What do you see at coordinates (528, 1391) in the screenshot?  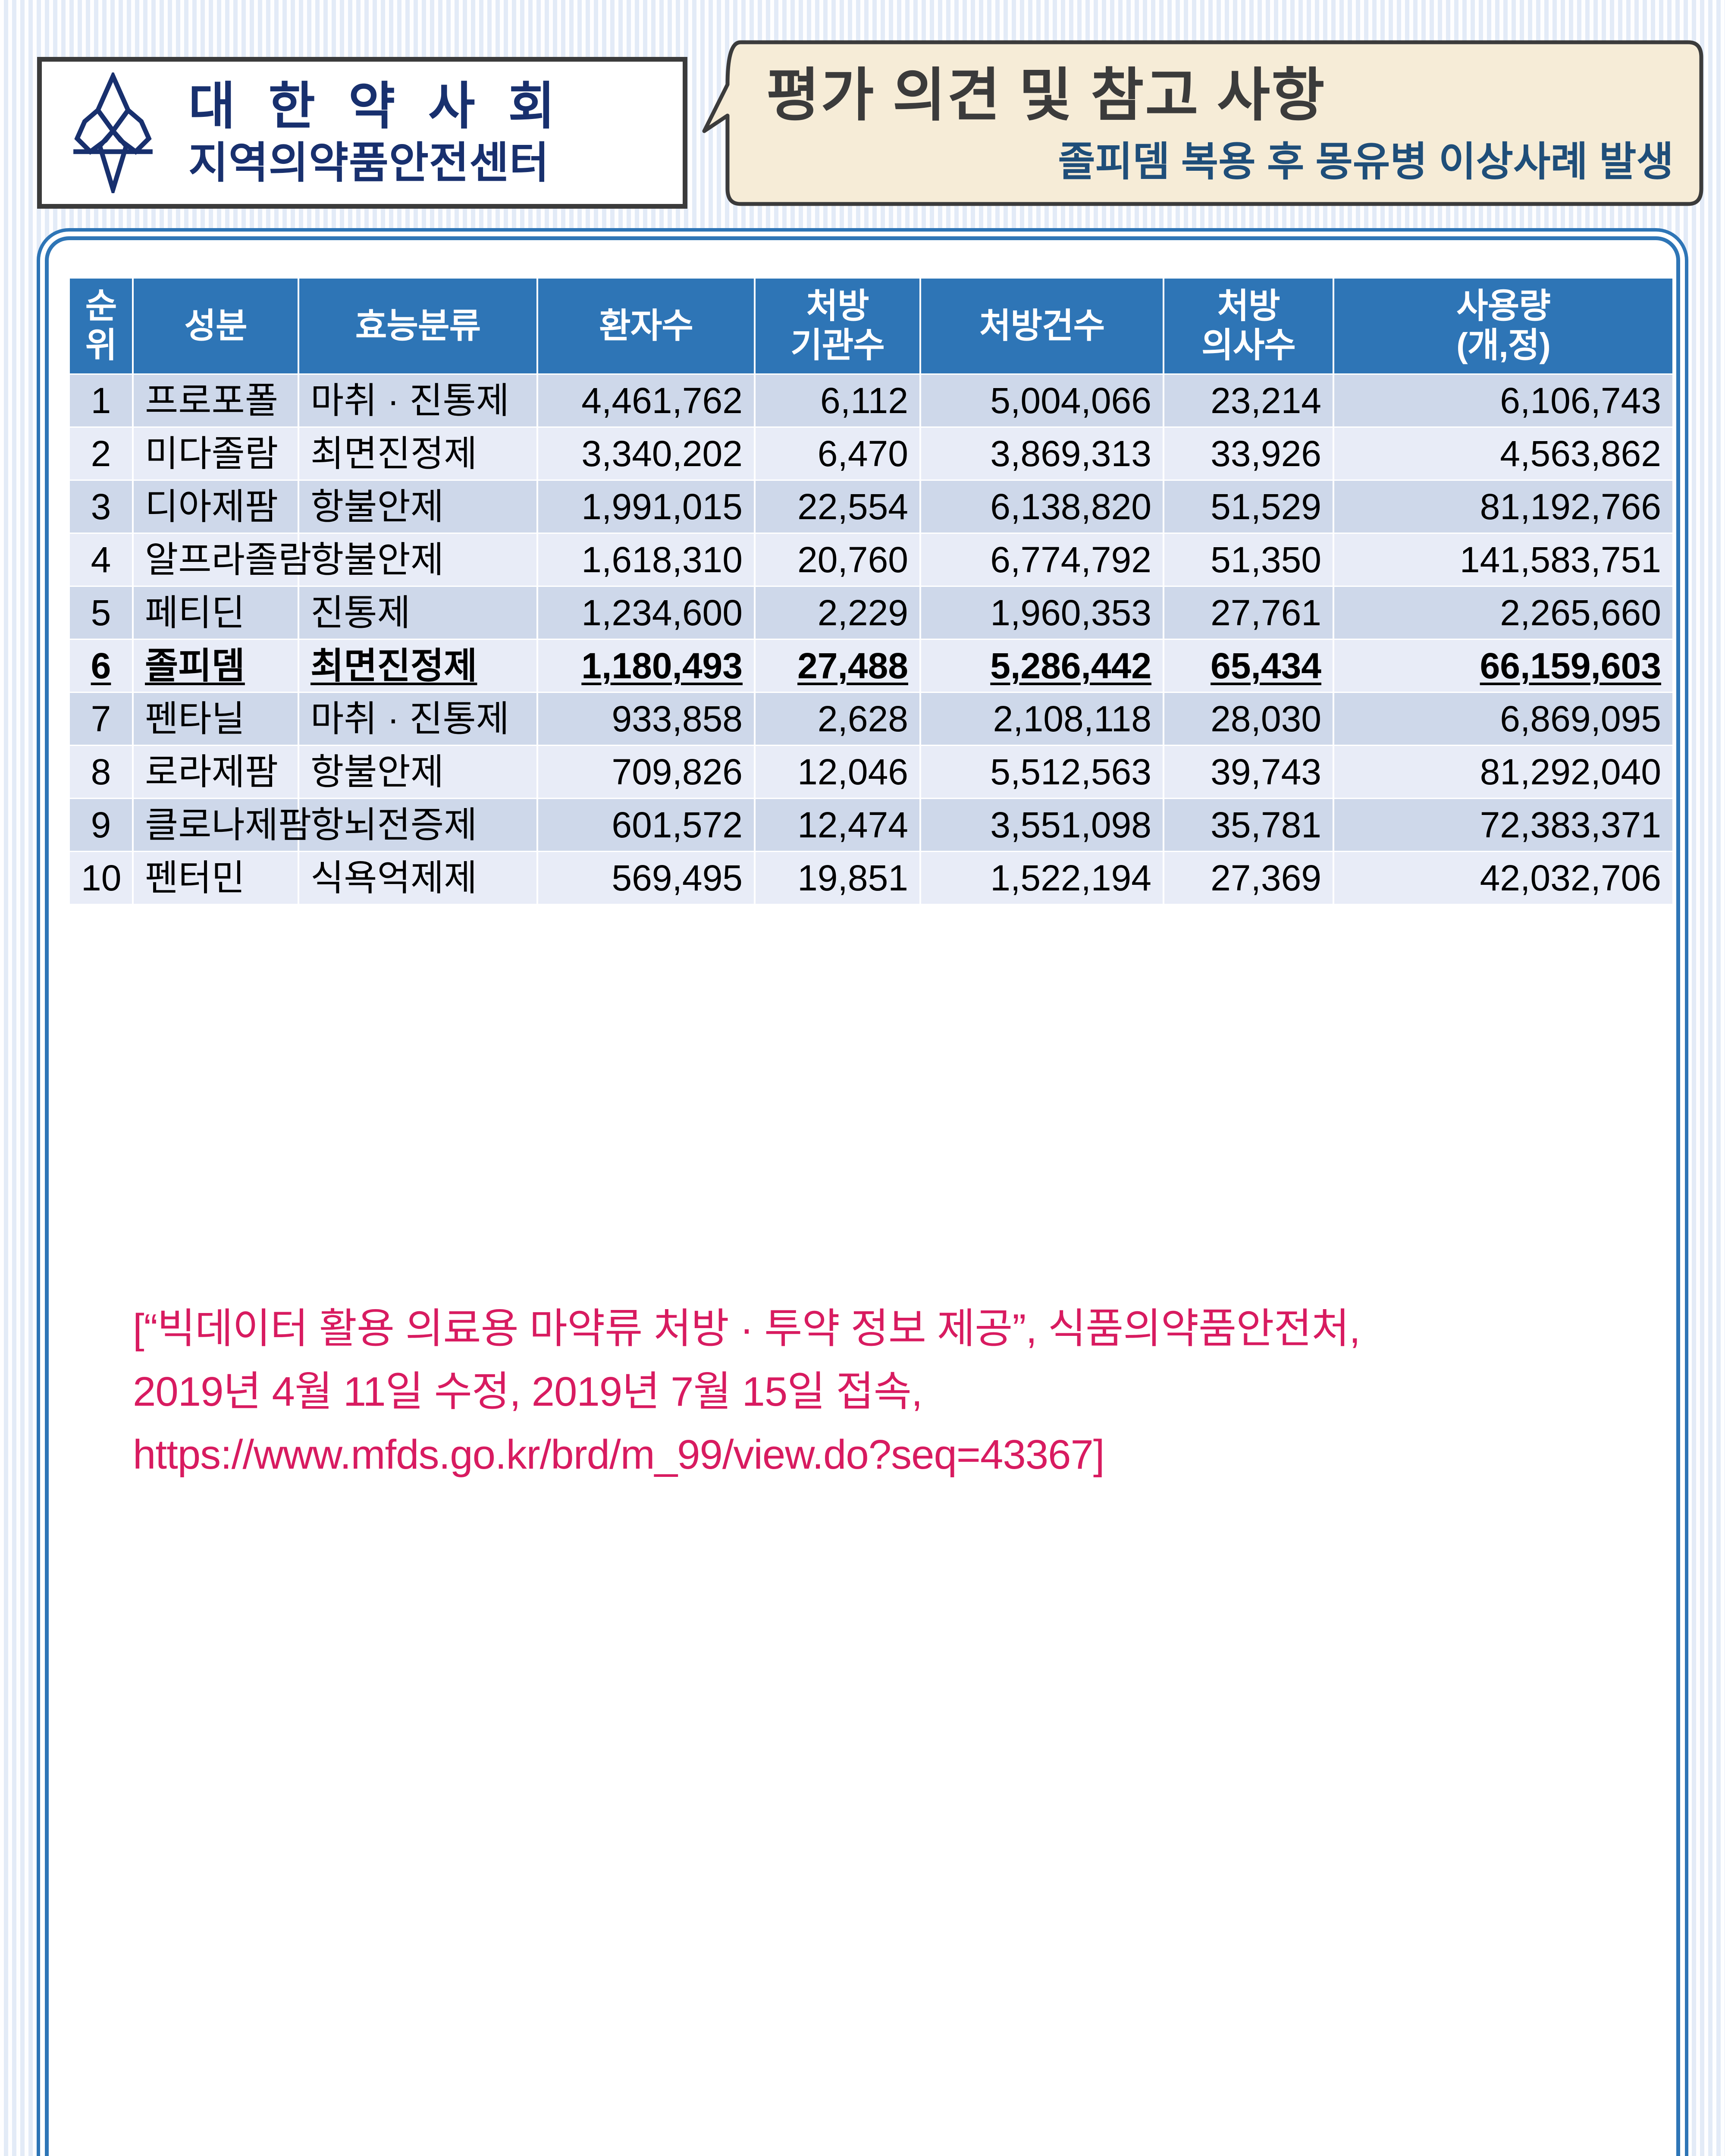 I see `citation-line-2: 2019년 4월 11일 수정, 2019년 7월 15일 접속,` at bounding box center [528, 1391].